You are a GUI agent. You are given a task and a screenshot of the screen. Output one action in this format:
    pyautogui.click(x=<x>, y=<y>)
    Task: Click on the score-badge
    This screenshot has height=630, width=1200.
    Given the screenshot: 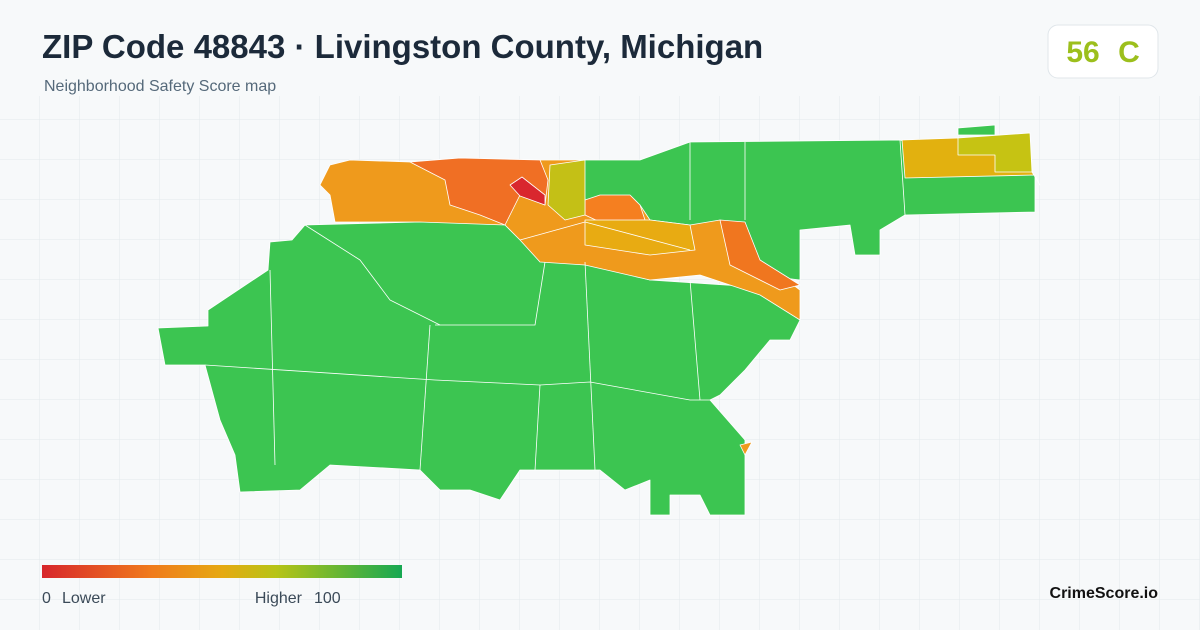 What is the action you would take?
    pyautogui.click(x=1103, y=51)
    